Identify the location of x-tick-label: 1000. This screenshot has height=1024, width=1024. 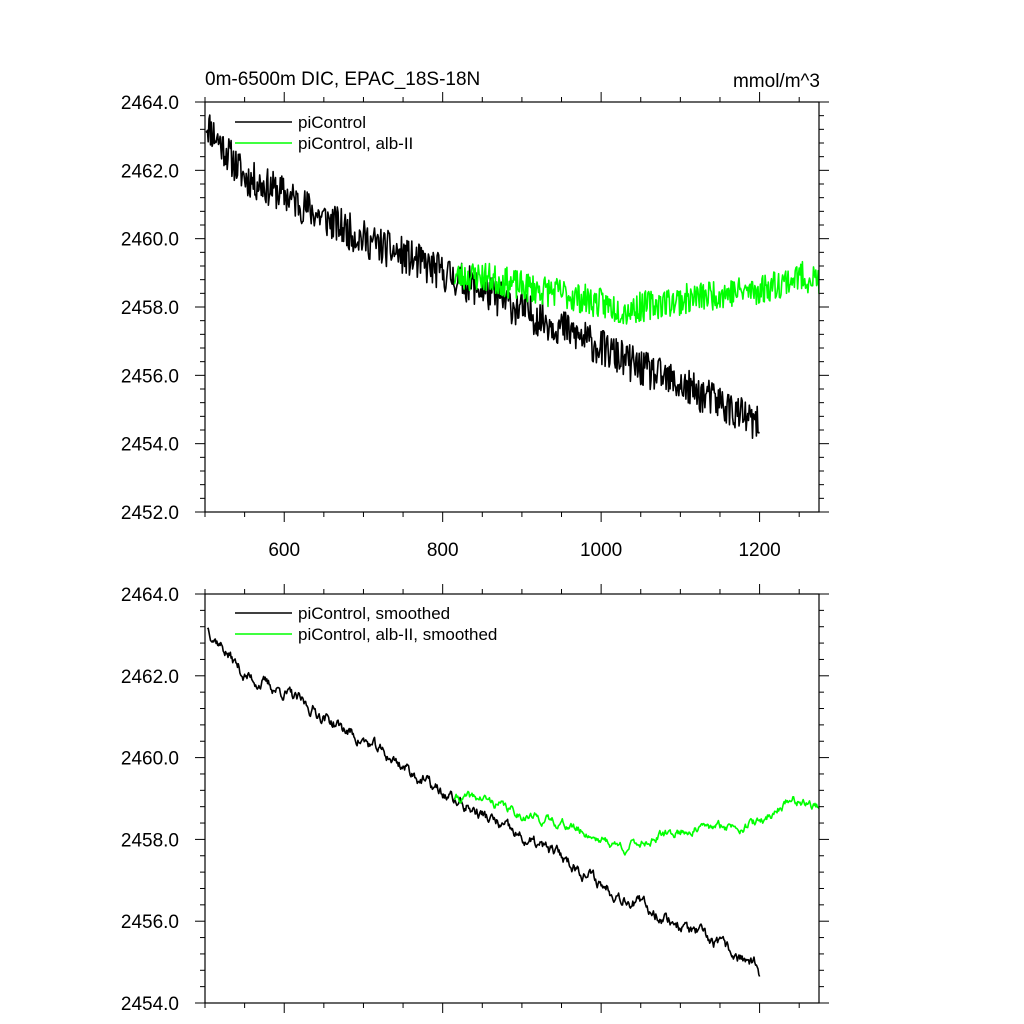
(601, 550).